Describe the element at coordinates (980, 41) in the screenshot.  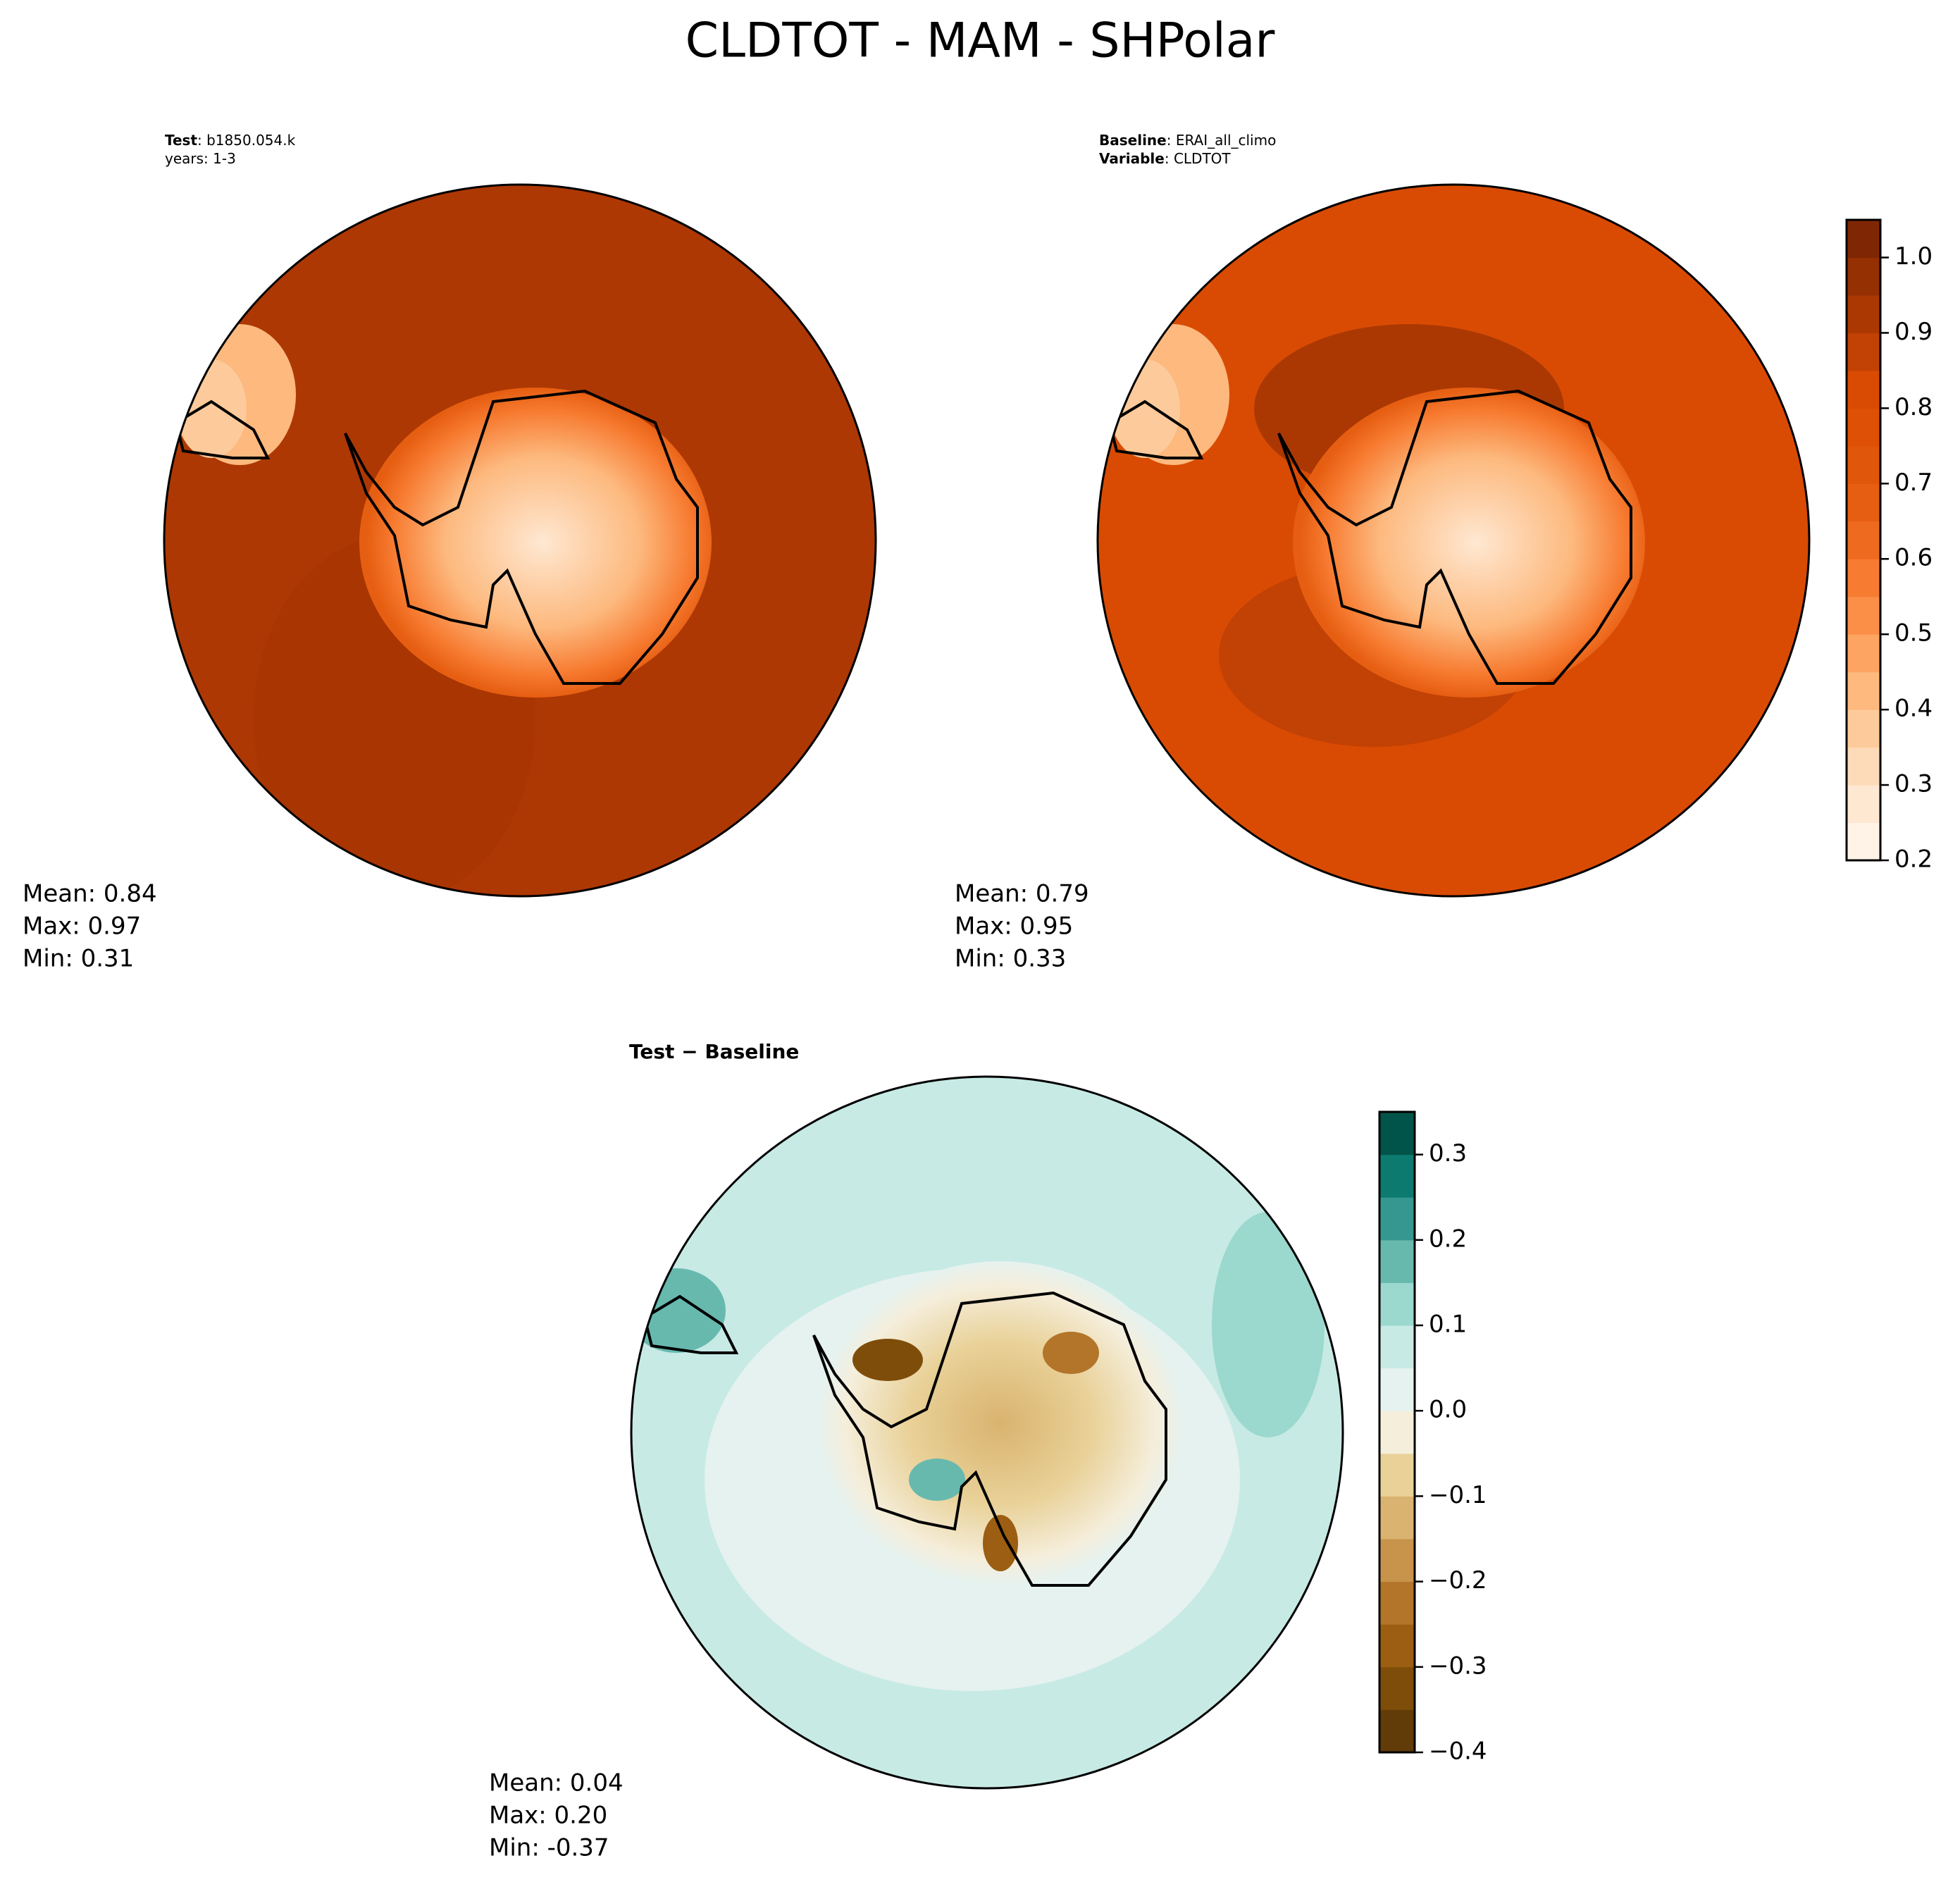
I see `figure-title: CLDTOT - MAM - SHPolar` at that location.